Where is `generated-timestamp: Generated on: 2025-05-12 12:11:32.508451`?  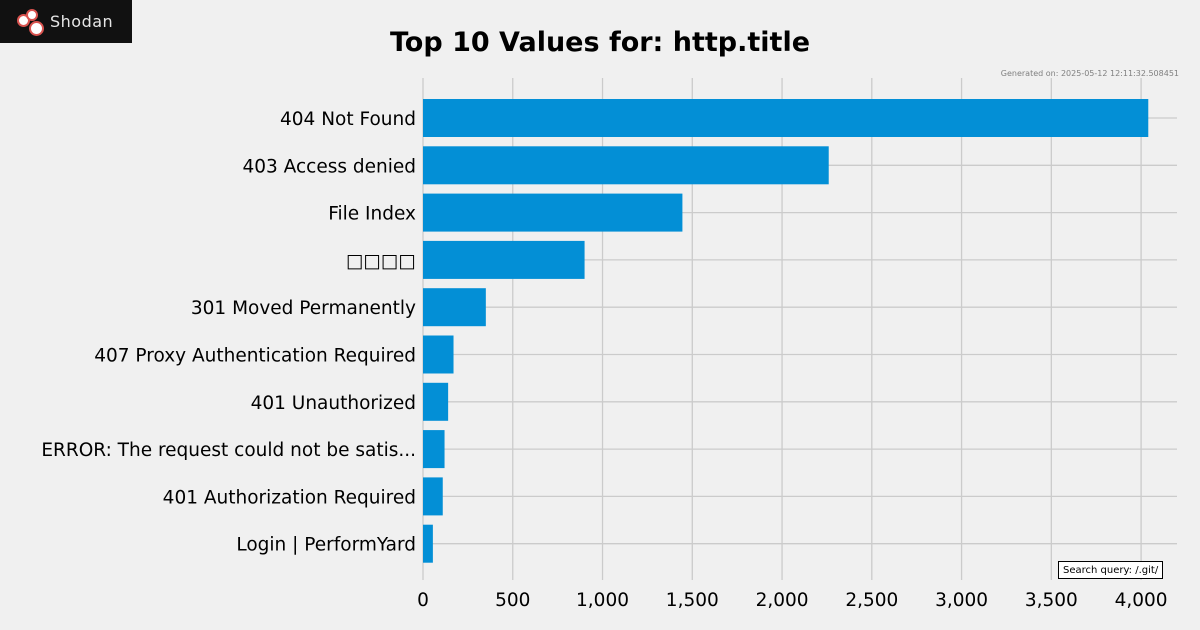
generated-timestamp: Generated on: 2025-05-12 12:11:32.508451 is located at coordinates (1089, 73).